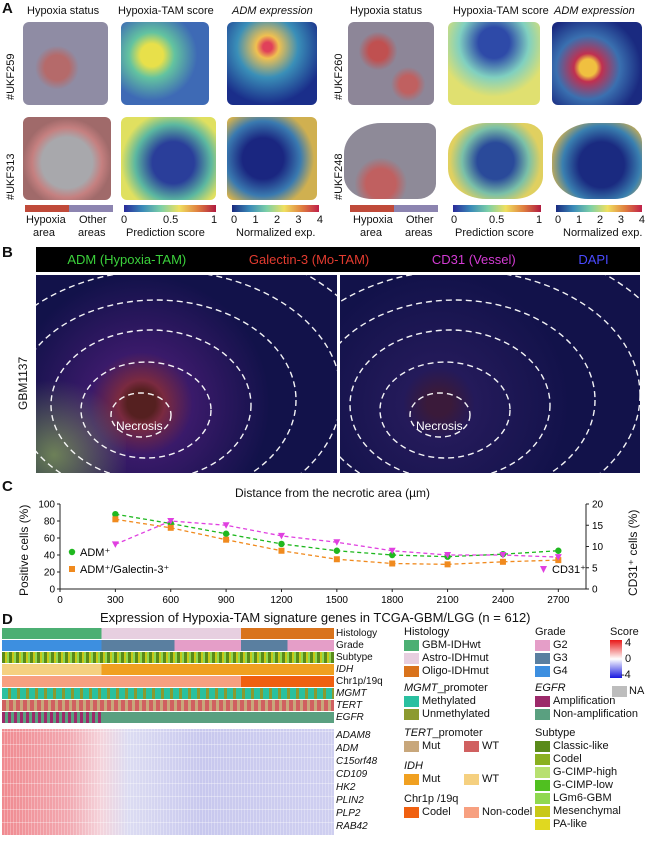 Image resolution: width=650 pixels, height=843 pixels. I want to click on legend-text: G2, so click(560, 645).